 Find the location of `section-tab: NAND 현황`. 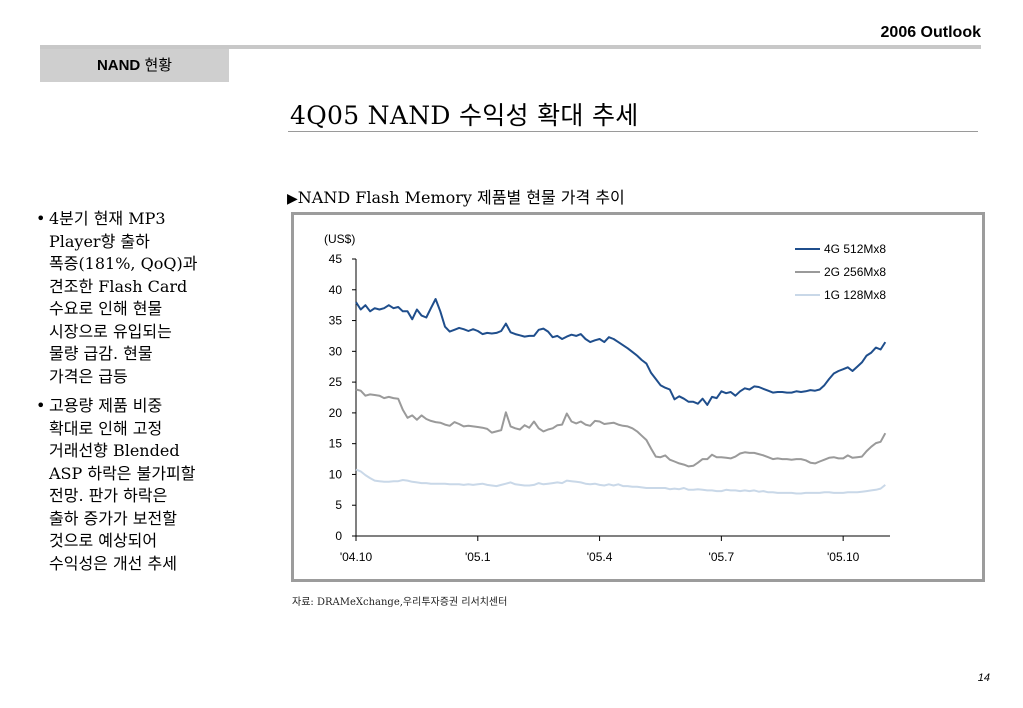

section-tab: NAND 현황 is located at coordinates (134, 65).